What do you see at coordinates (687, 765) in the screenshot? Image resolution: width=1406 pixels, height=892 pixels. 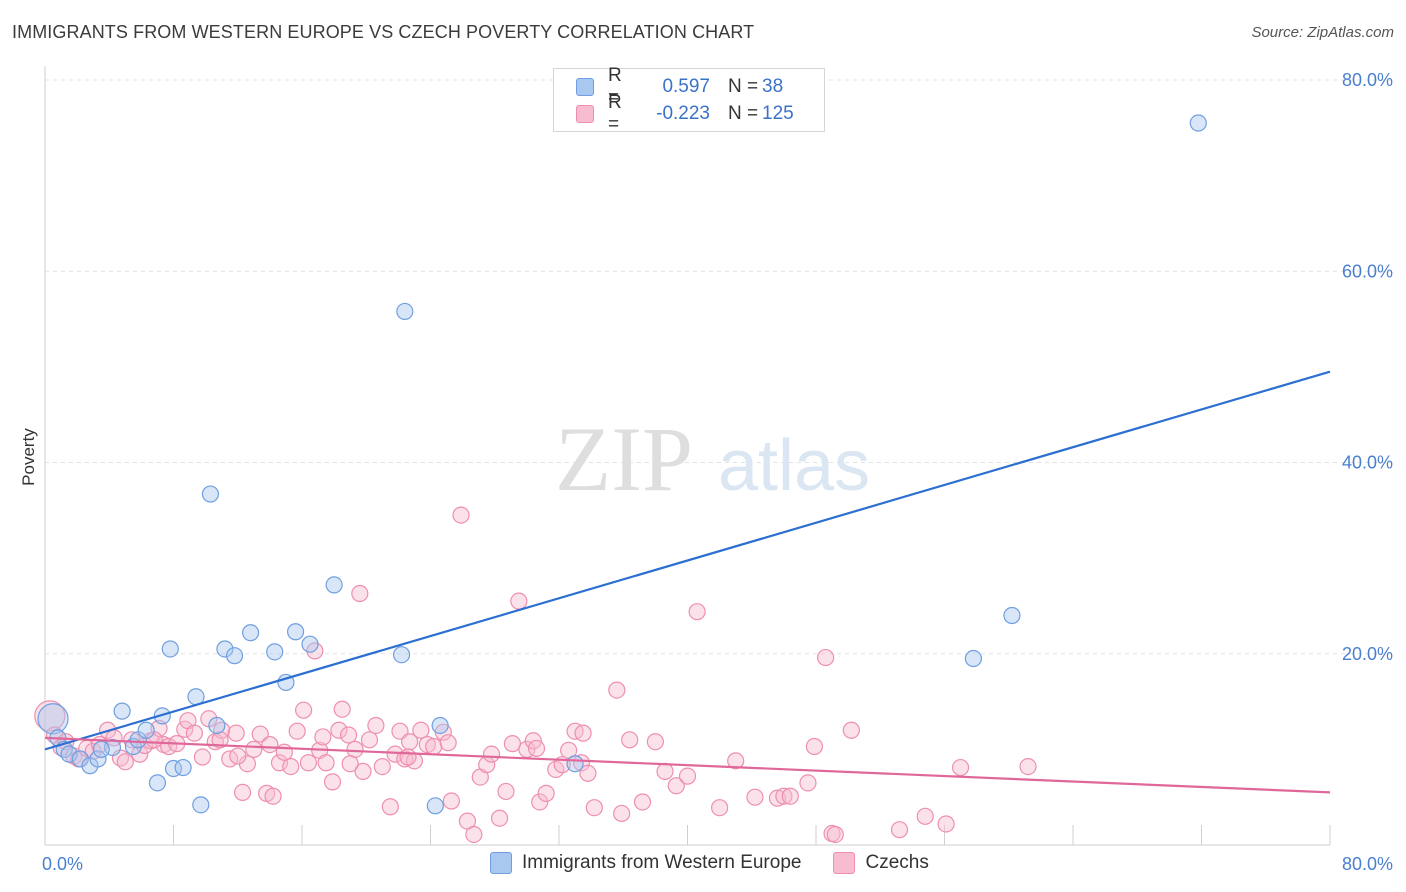 I see `trend-line` at bounding box center [687, 765].